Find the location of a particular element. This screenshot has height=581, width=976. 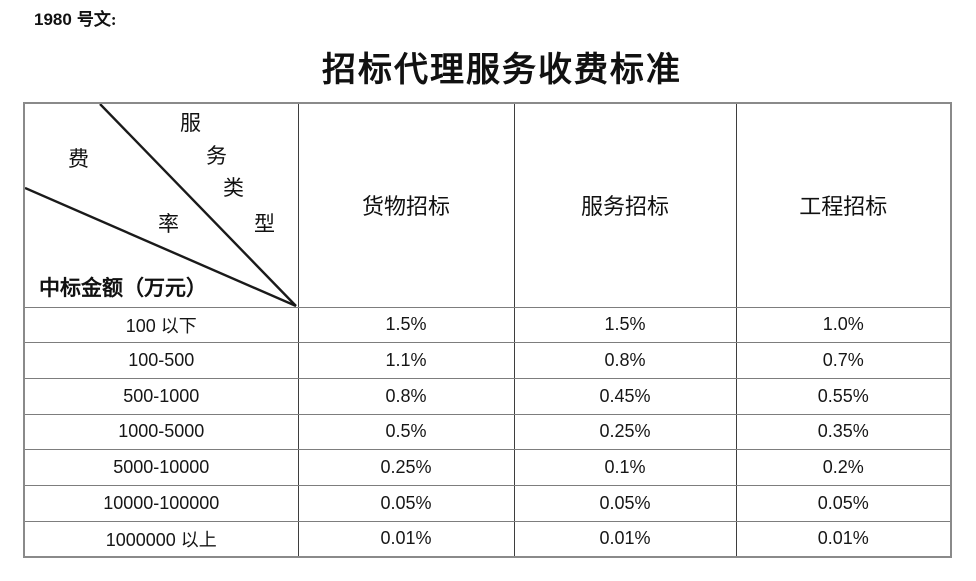

axis-top-char: 类 is located at coordinates (233, 188).